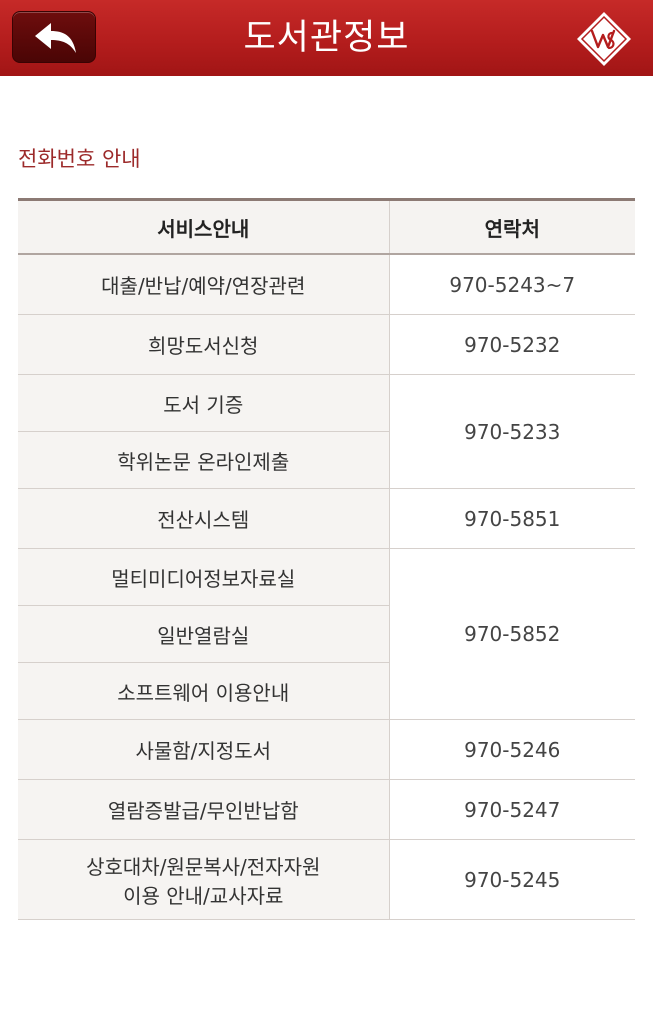 The height and width of the screenshot is (1034, 653). What do you see at coordinates (203, 895) in the screenshot?
I see `service-line: 이용 안내/교사자료` at bounding box center [203, 895].